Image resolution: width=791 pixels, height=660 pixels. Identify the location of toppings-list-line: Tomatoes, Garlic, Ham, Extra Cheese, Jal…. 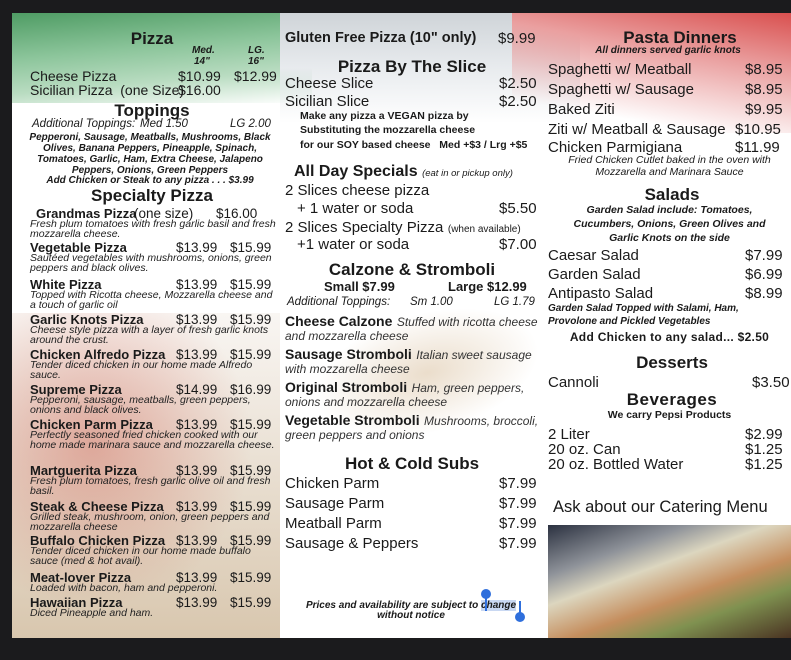
(150, 159).